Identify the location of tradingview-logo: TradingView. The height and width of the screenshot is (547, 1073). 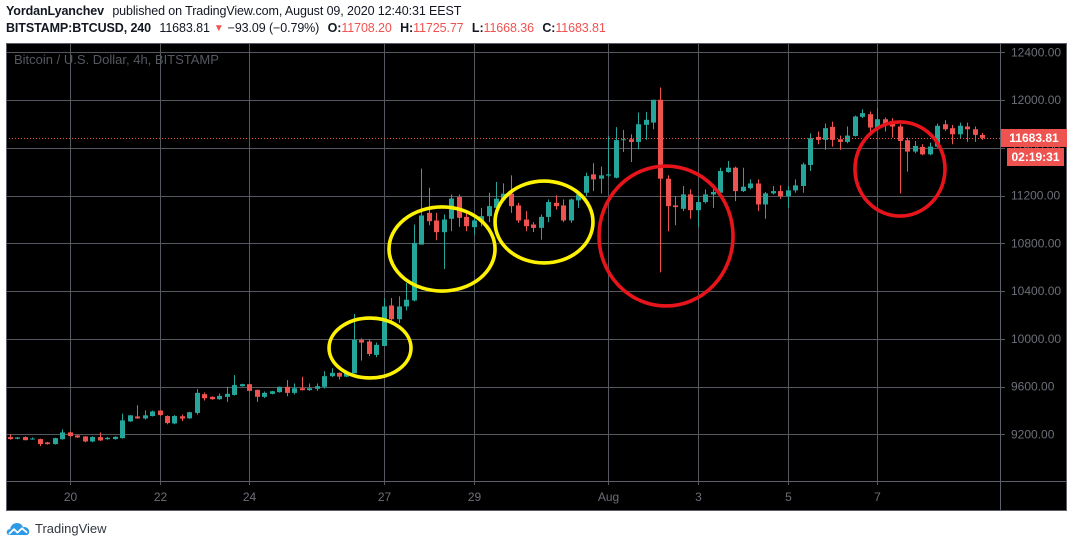
(56, 528).